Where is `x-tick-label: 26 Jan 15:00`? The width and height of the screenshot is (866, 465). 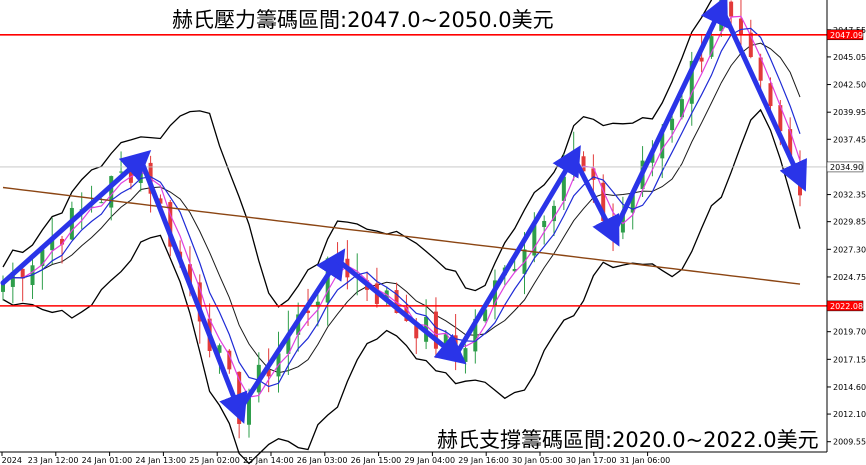 x-tick-label: 26 Jan 15:00 is located at coordinates (376, 460).